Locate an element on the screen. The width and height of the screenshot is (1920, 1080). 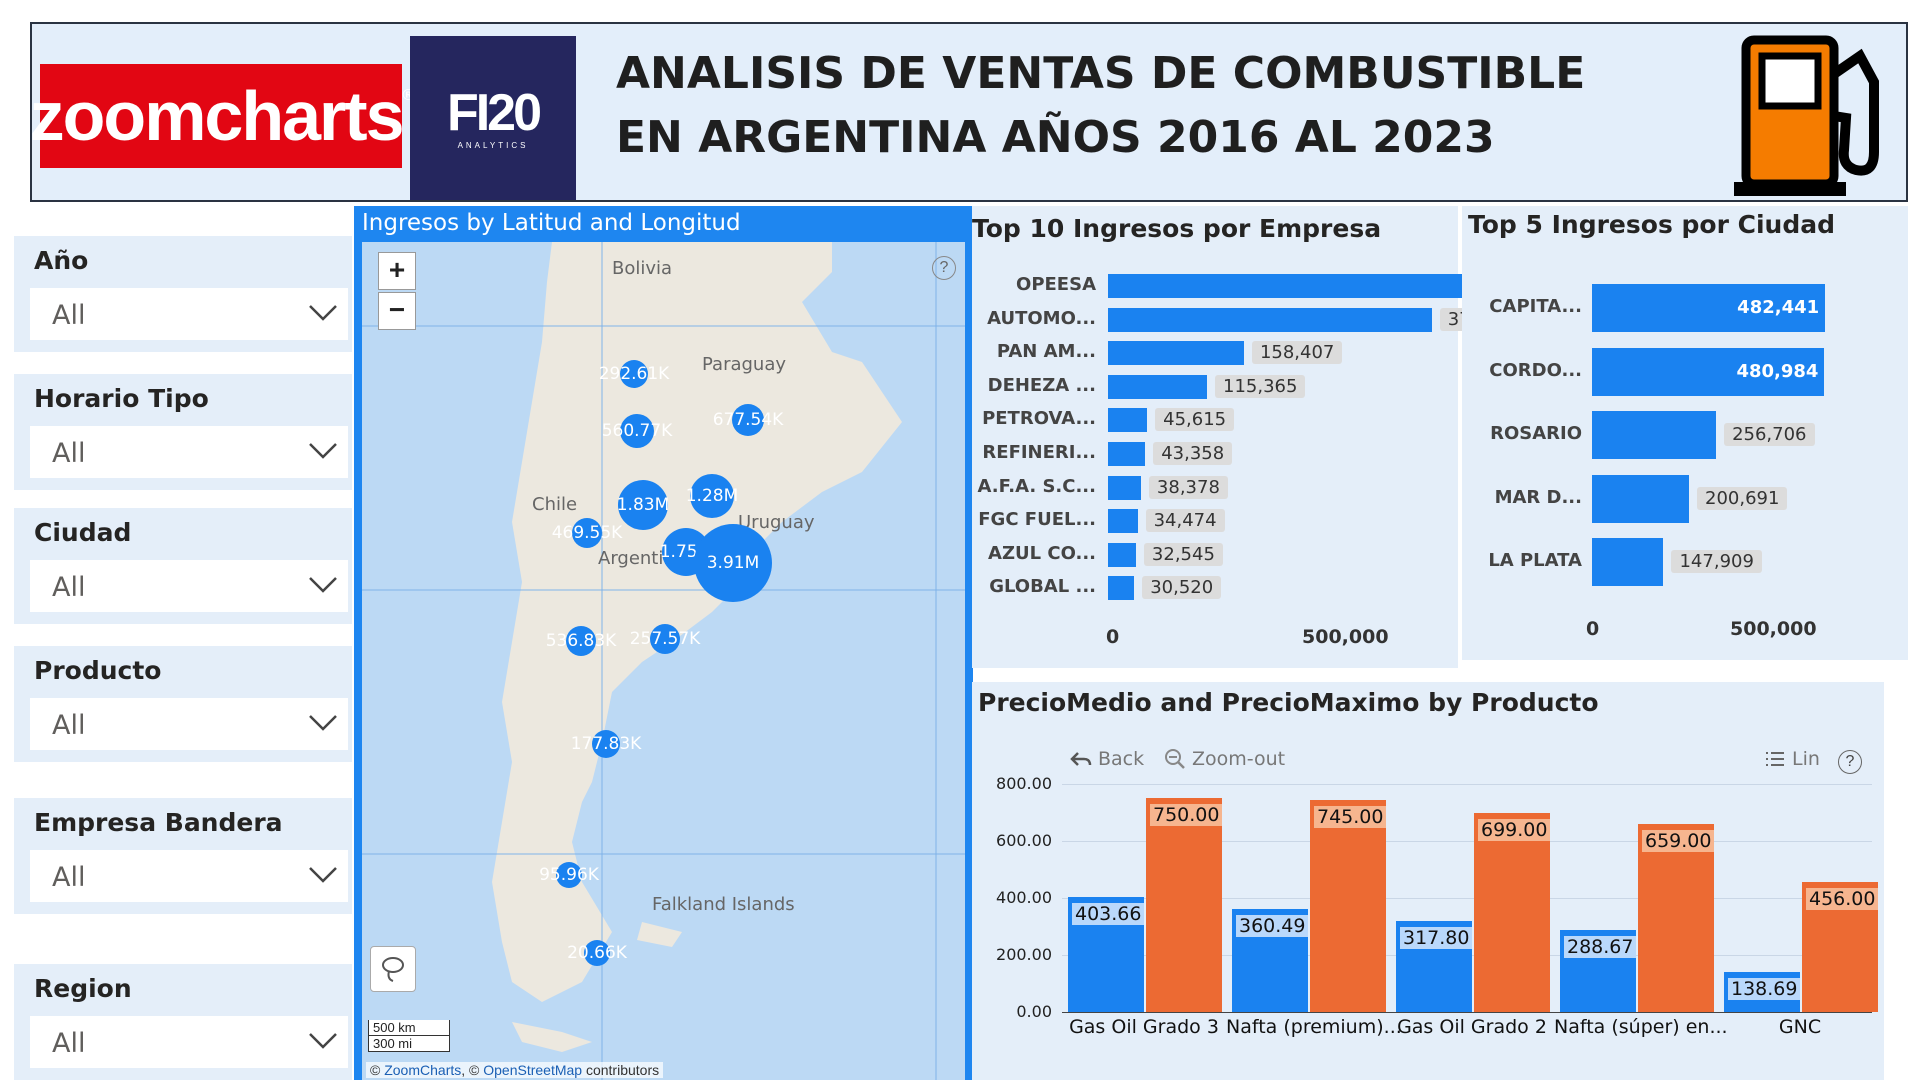
top10-value-label: 43,358 is located at coordinates (1193, 453).